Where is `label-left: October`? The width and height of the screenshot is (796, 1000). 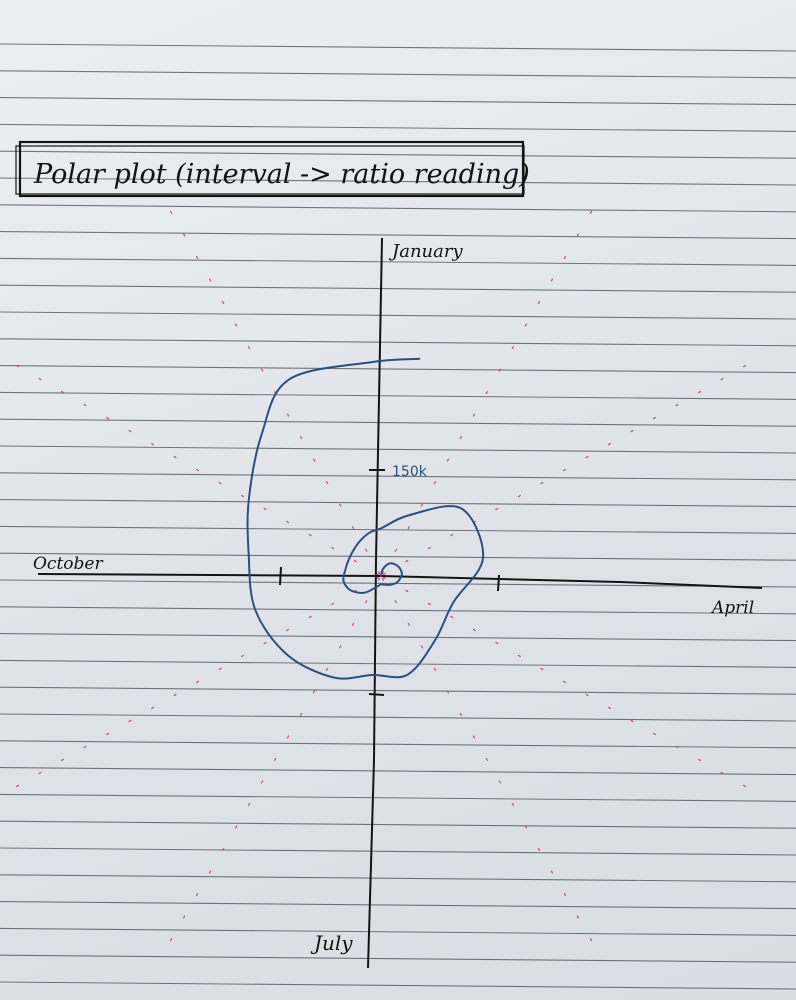 label-left: October is located at coordinates (68, 564).